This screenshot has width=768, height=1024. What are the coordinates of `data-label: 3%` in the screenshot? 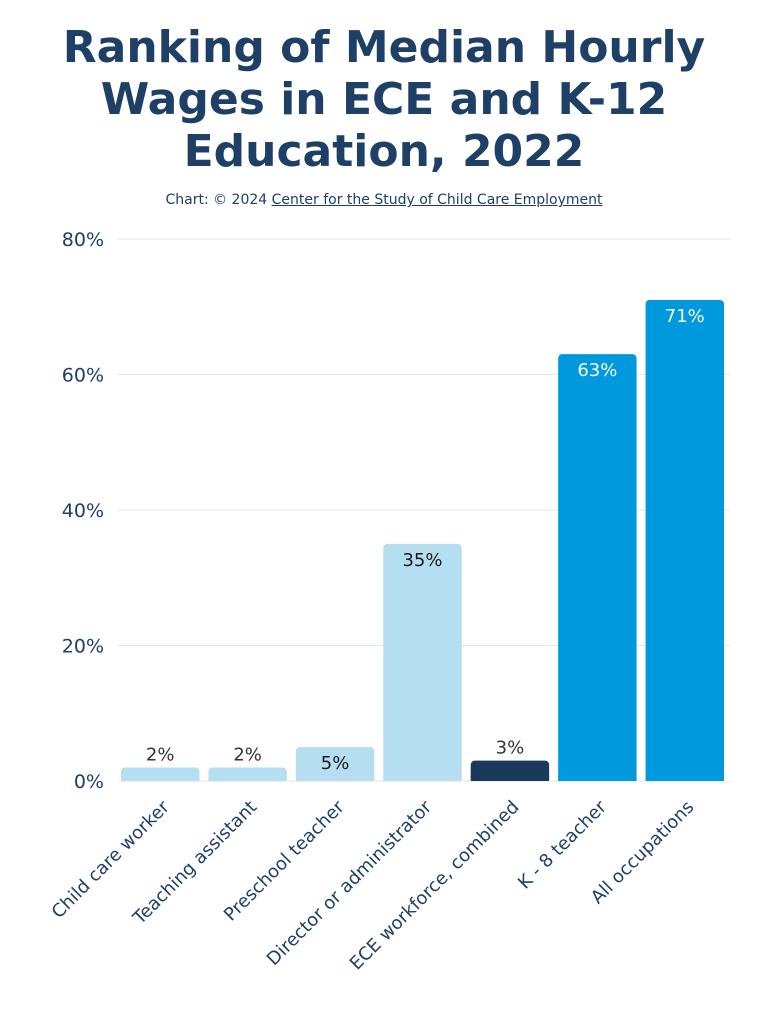 It's located at (510, 748).